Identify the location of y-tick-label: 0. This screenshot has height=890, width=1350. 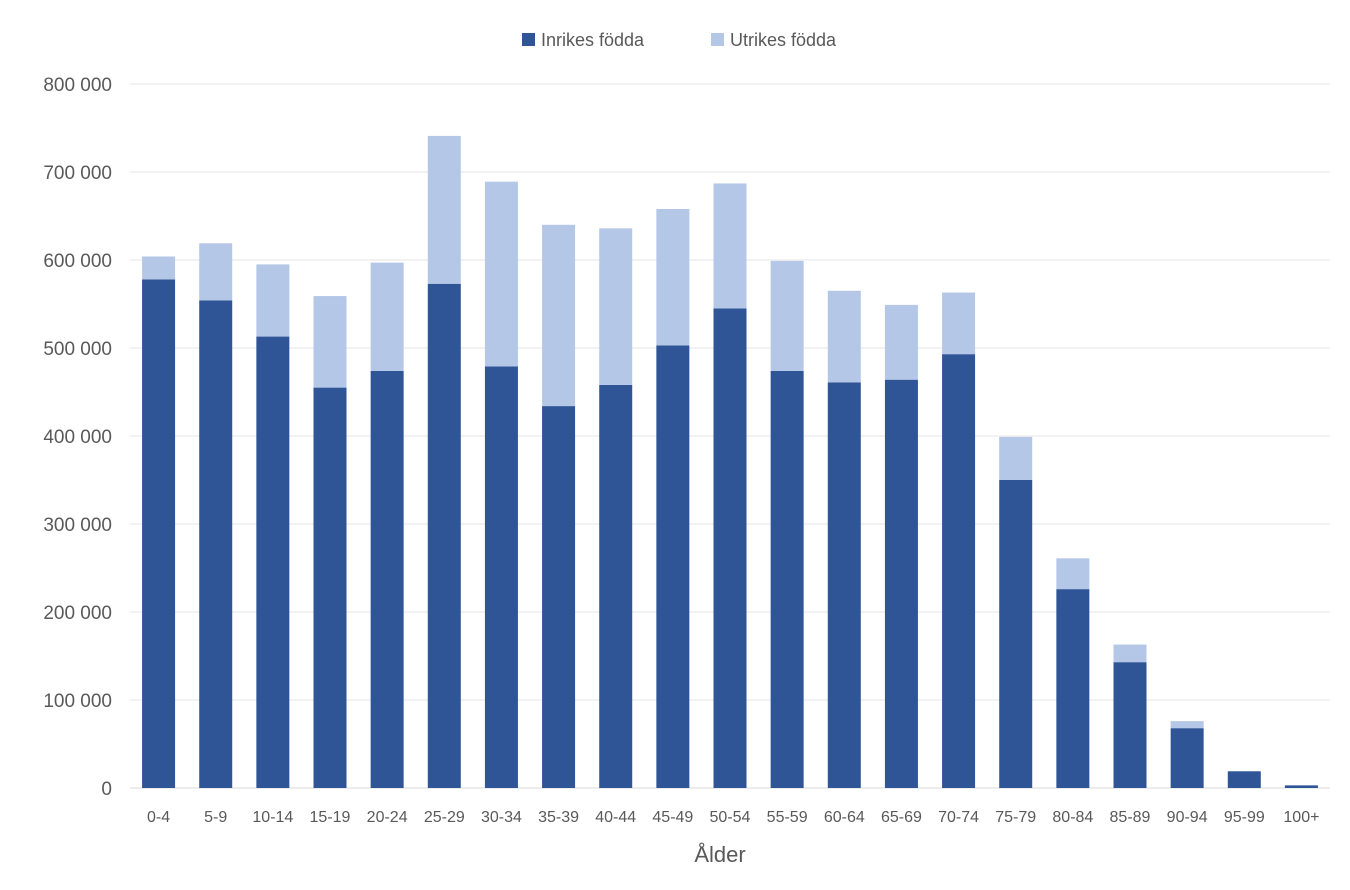
(106, 789).